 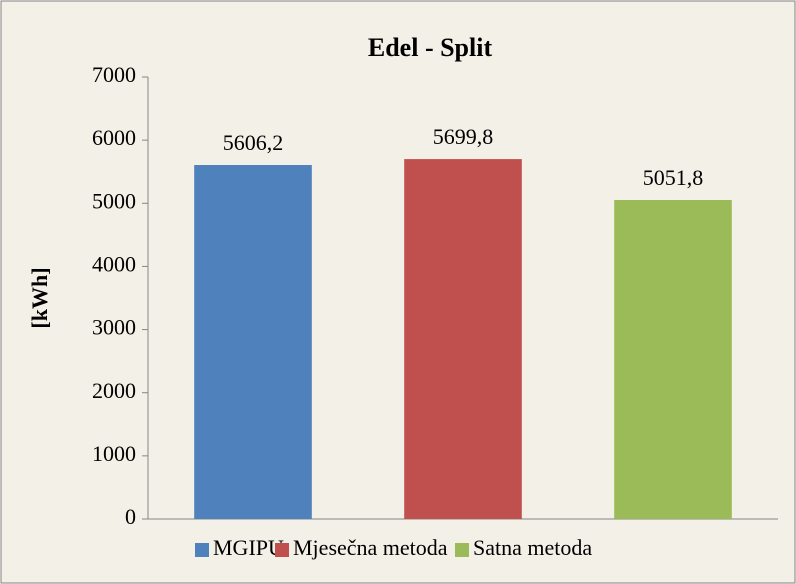 What do you see at coordinates (114, 327) in the screenshot?
I see `y-tick-label: 3000` at bounding box center [114, 327].